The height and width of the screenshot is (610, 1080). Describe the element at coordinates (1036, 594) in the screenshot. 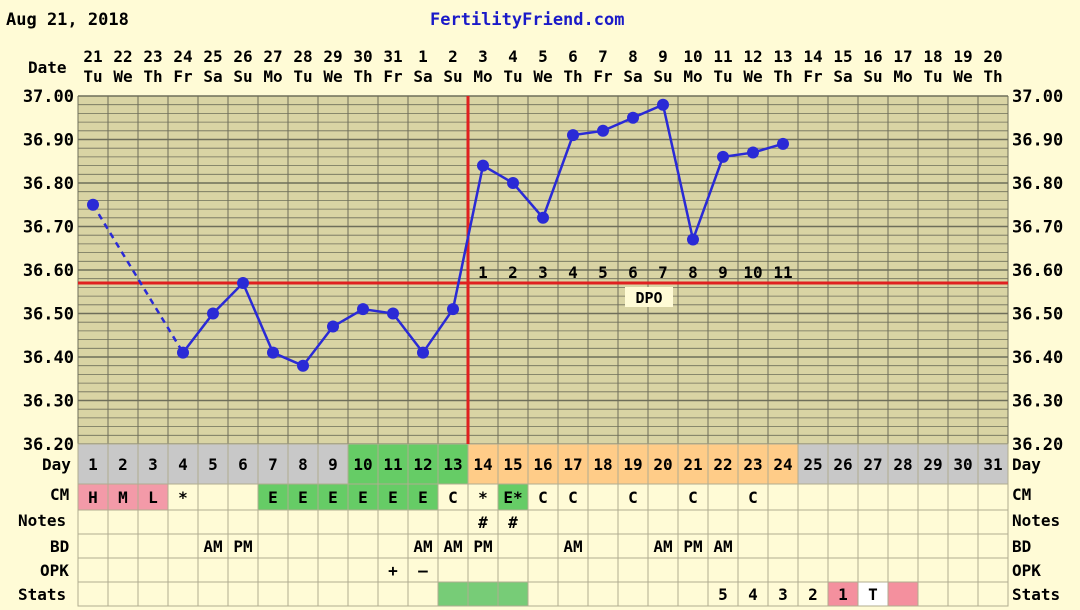

I see `stats-row-label-right: Stats` at that location.